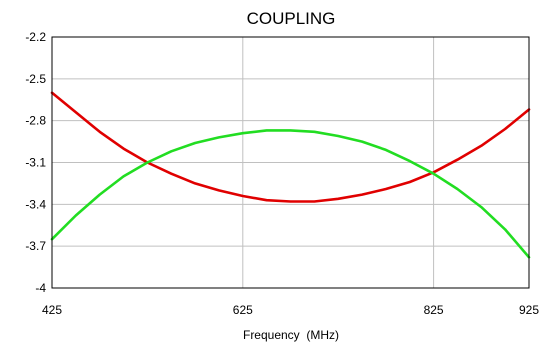 The height and width of the screenshot is (347, 544). What do you see at coordinates (35, 79) in the screenshot?
I see `y-tick-label: -2.5` at bounding box center [35, 79].